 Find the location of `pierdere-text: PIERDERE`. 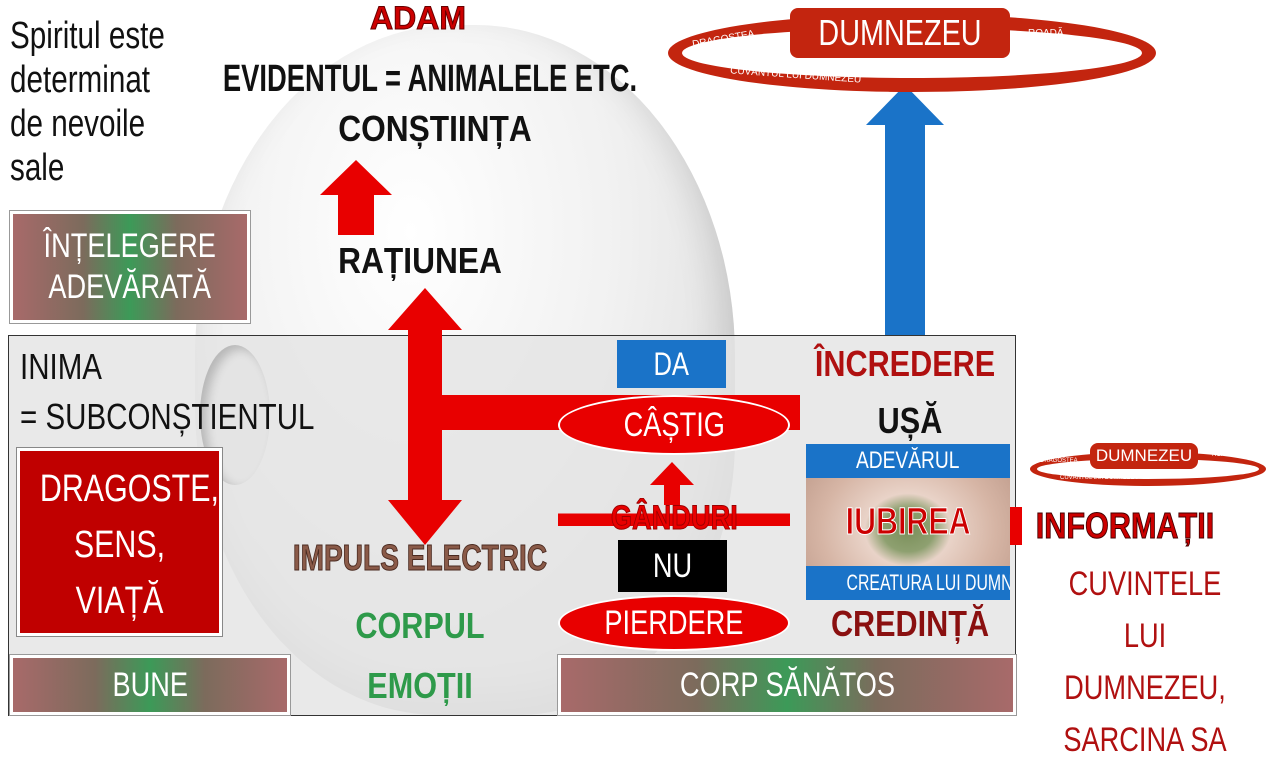

pierdere-text: PIERDERE is located at coordinates (674, 622).